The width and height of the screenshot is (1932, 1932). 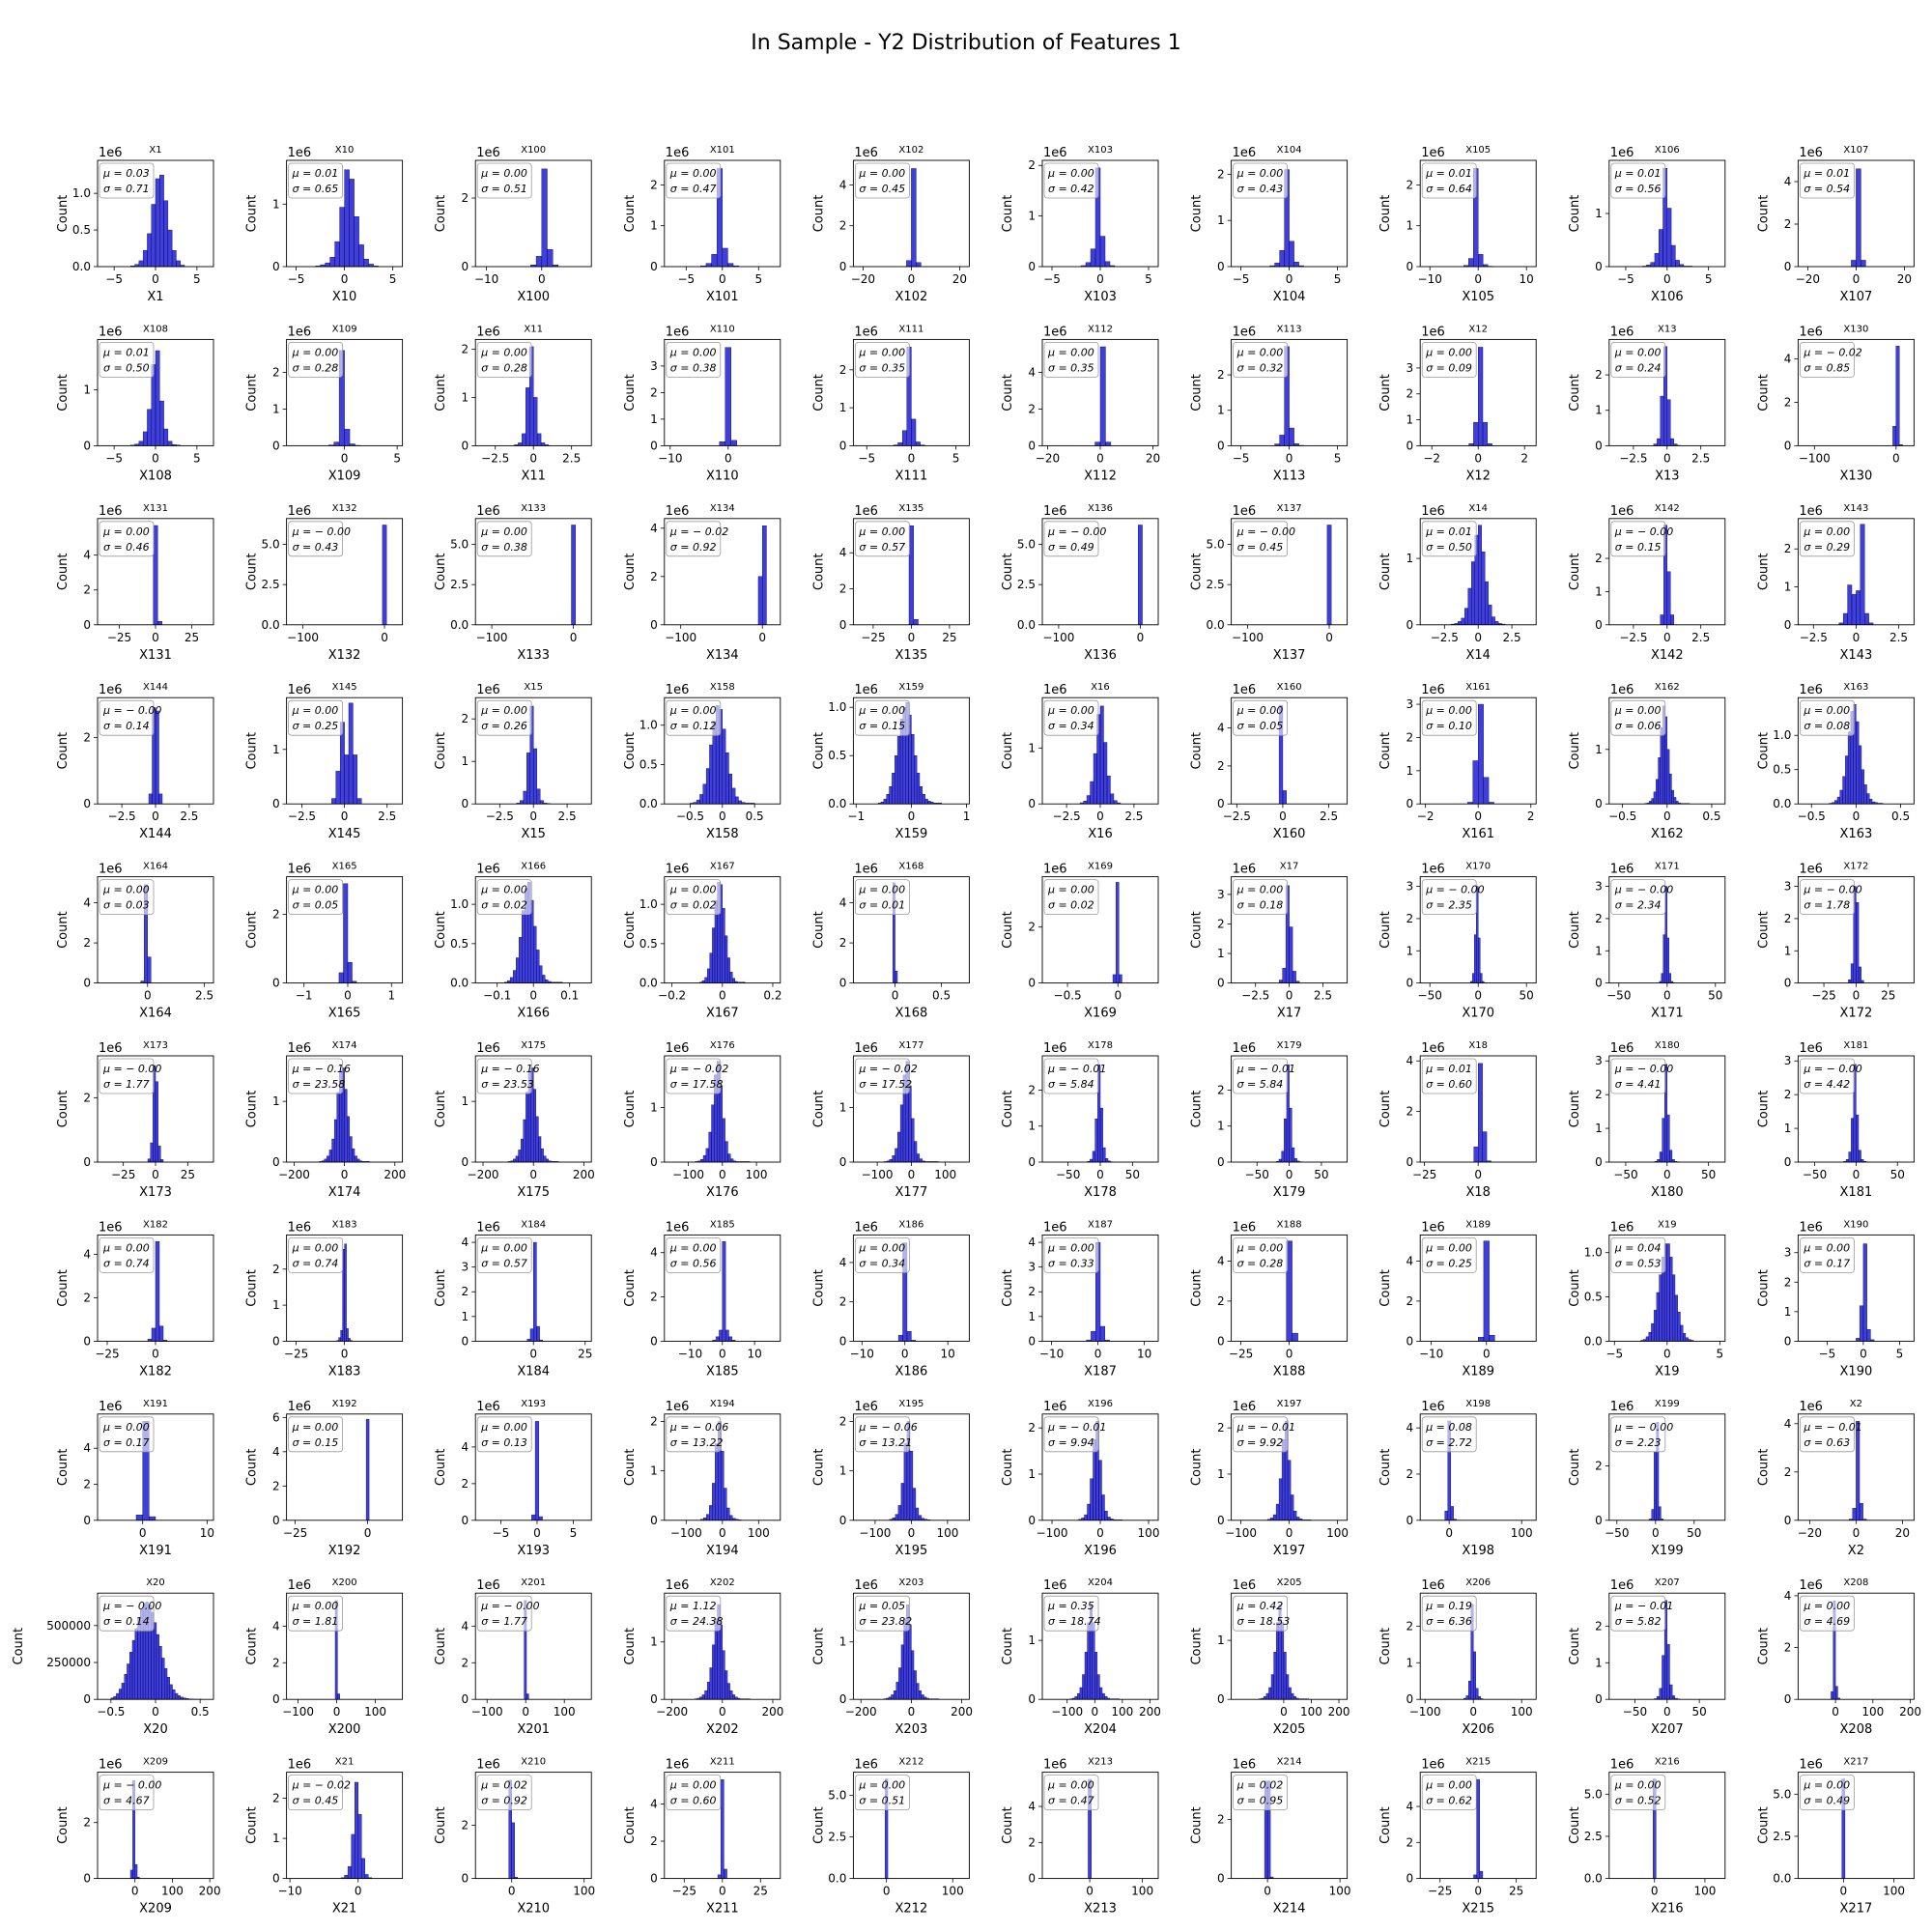 What do you see at coordinates (1711, 816) in the screenshot?
I see `x-tick-label: 0.5` at bounding box center [1711, 816].